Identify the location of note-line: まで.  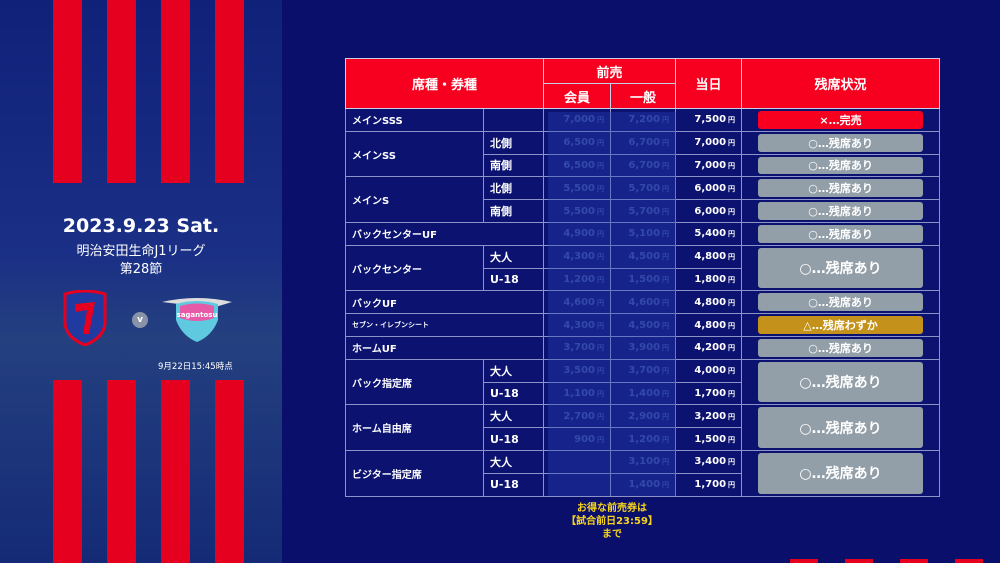
(612, 534).